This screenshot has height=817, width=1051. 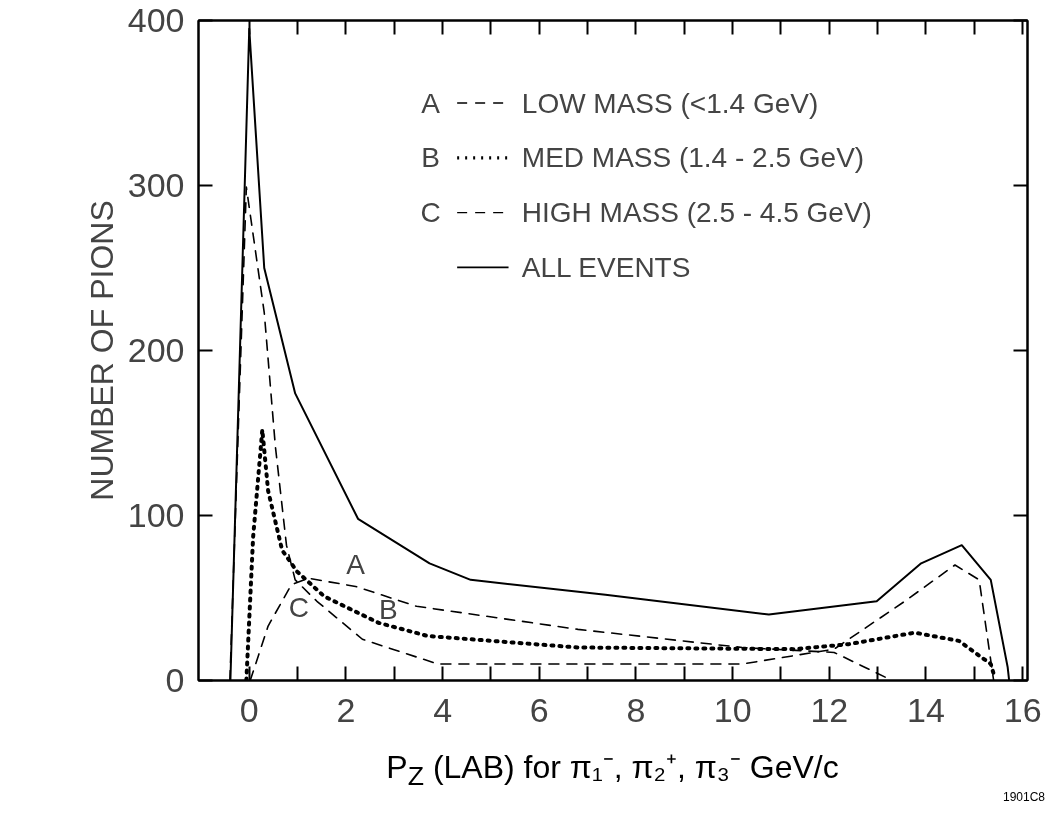 What do you see at coordinates (156, 185) in the screenshot?
I see `y-tick-label: 300` at bounding box center [156, 185].